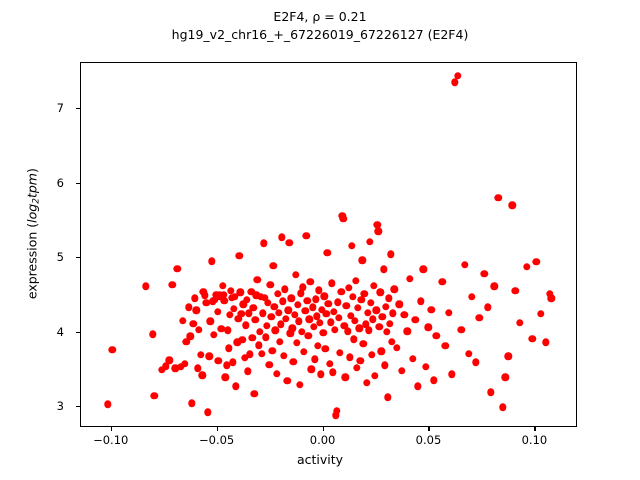 Image resolution: width=640 pixels, height=480 pixels. Describe the element at coordinates (78, 332) in the screenshot. I see `y-tick-mark` at that location.